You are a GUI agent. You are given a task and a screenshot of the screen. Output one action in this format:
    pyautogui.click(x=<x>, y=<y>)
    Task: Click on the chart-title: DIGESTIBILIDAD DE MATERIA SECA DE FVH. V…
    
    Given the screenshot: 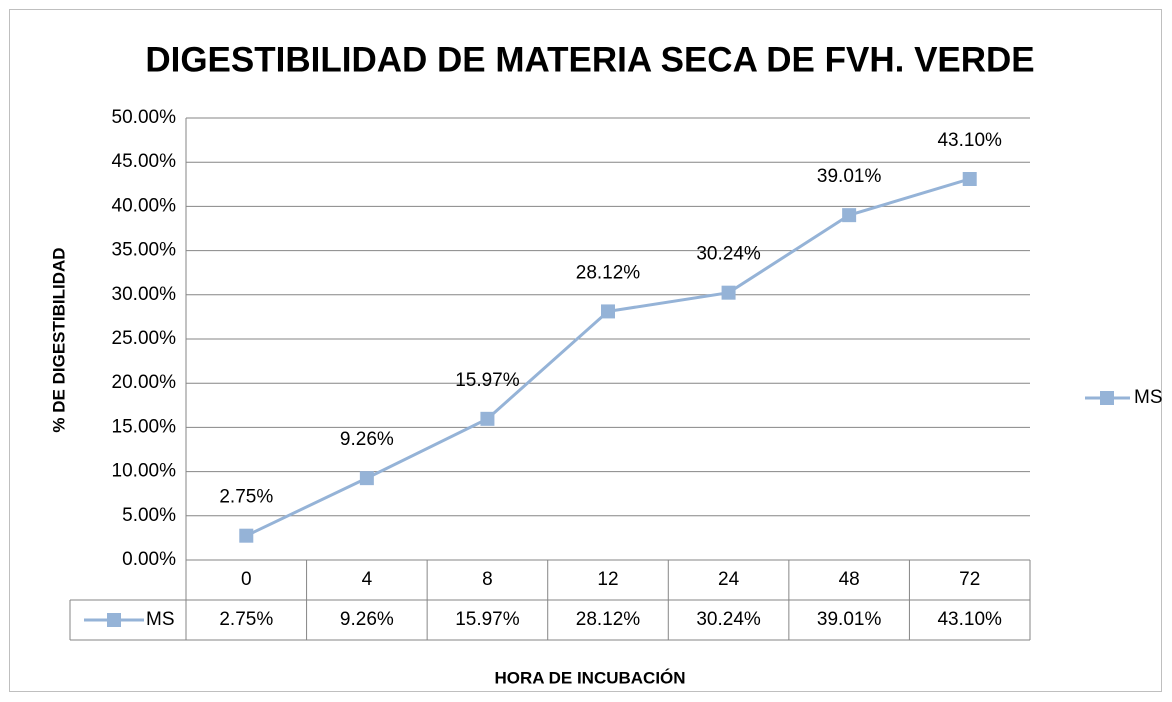 What is the action you would take?
    pyautogui.click(x=589, y=59)
    